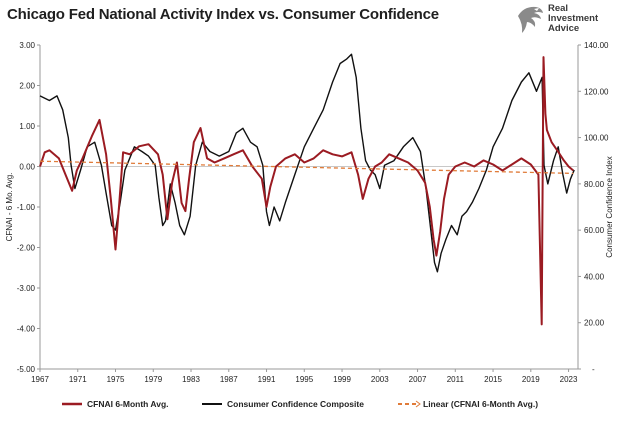 This screenshot has height=424, width=620. What do you see at coordinates (27, 86) in the screenshot?
I see `y-tick-label: 2.00` at bounding box center [27, 86].